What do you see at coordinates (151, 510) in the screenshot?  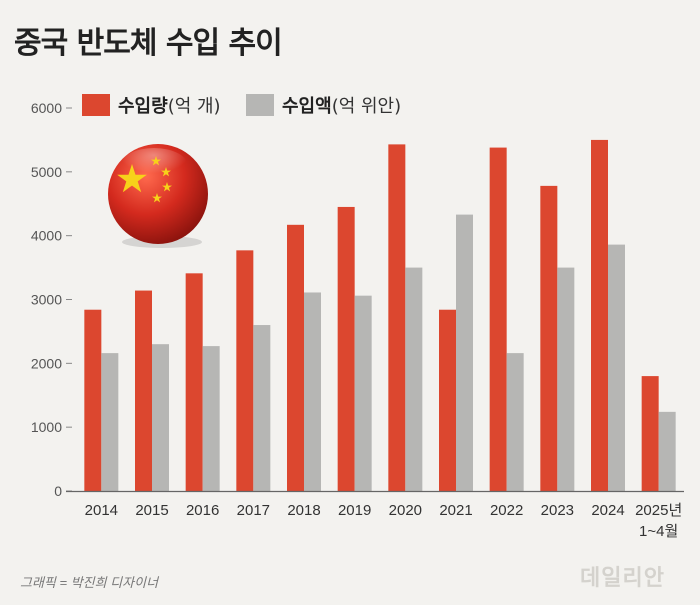 I see `x-tick-label: 2015` at bounding box center [151, 510].